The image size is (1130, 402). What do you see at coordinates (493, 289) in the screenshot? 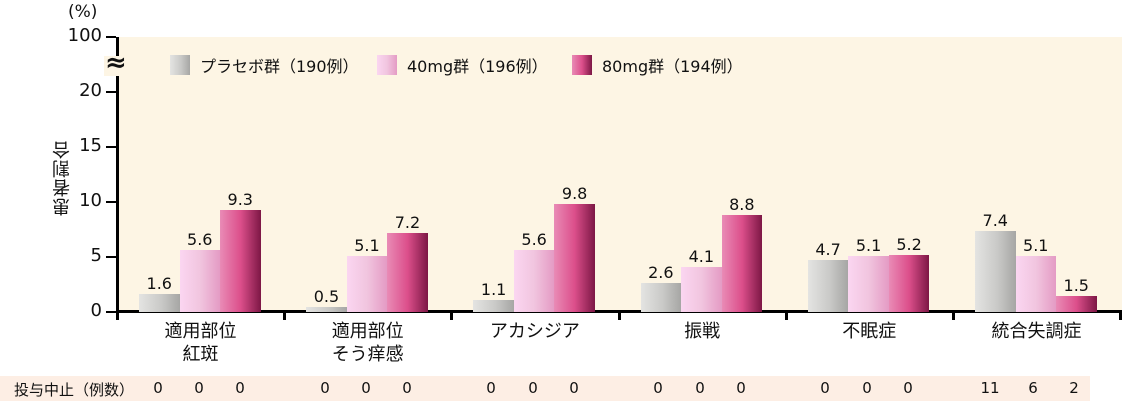
I see `bar-value-label: 1.1` at bounding box center [493, 289].